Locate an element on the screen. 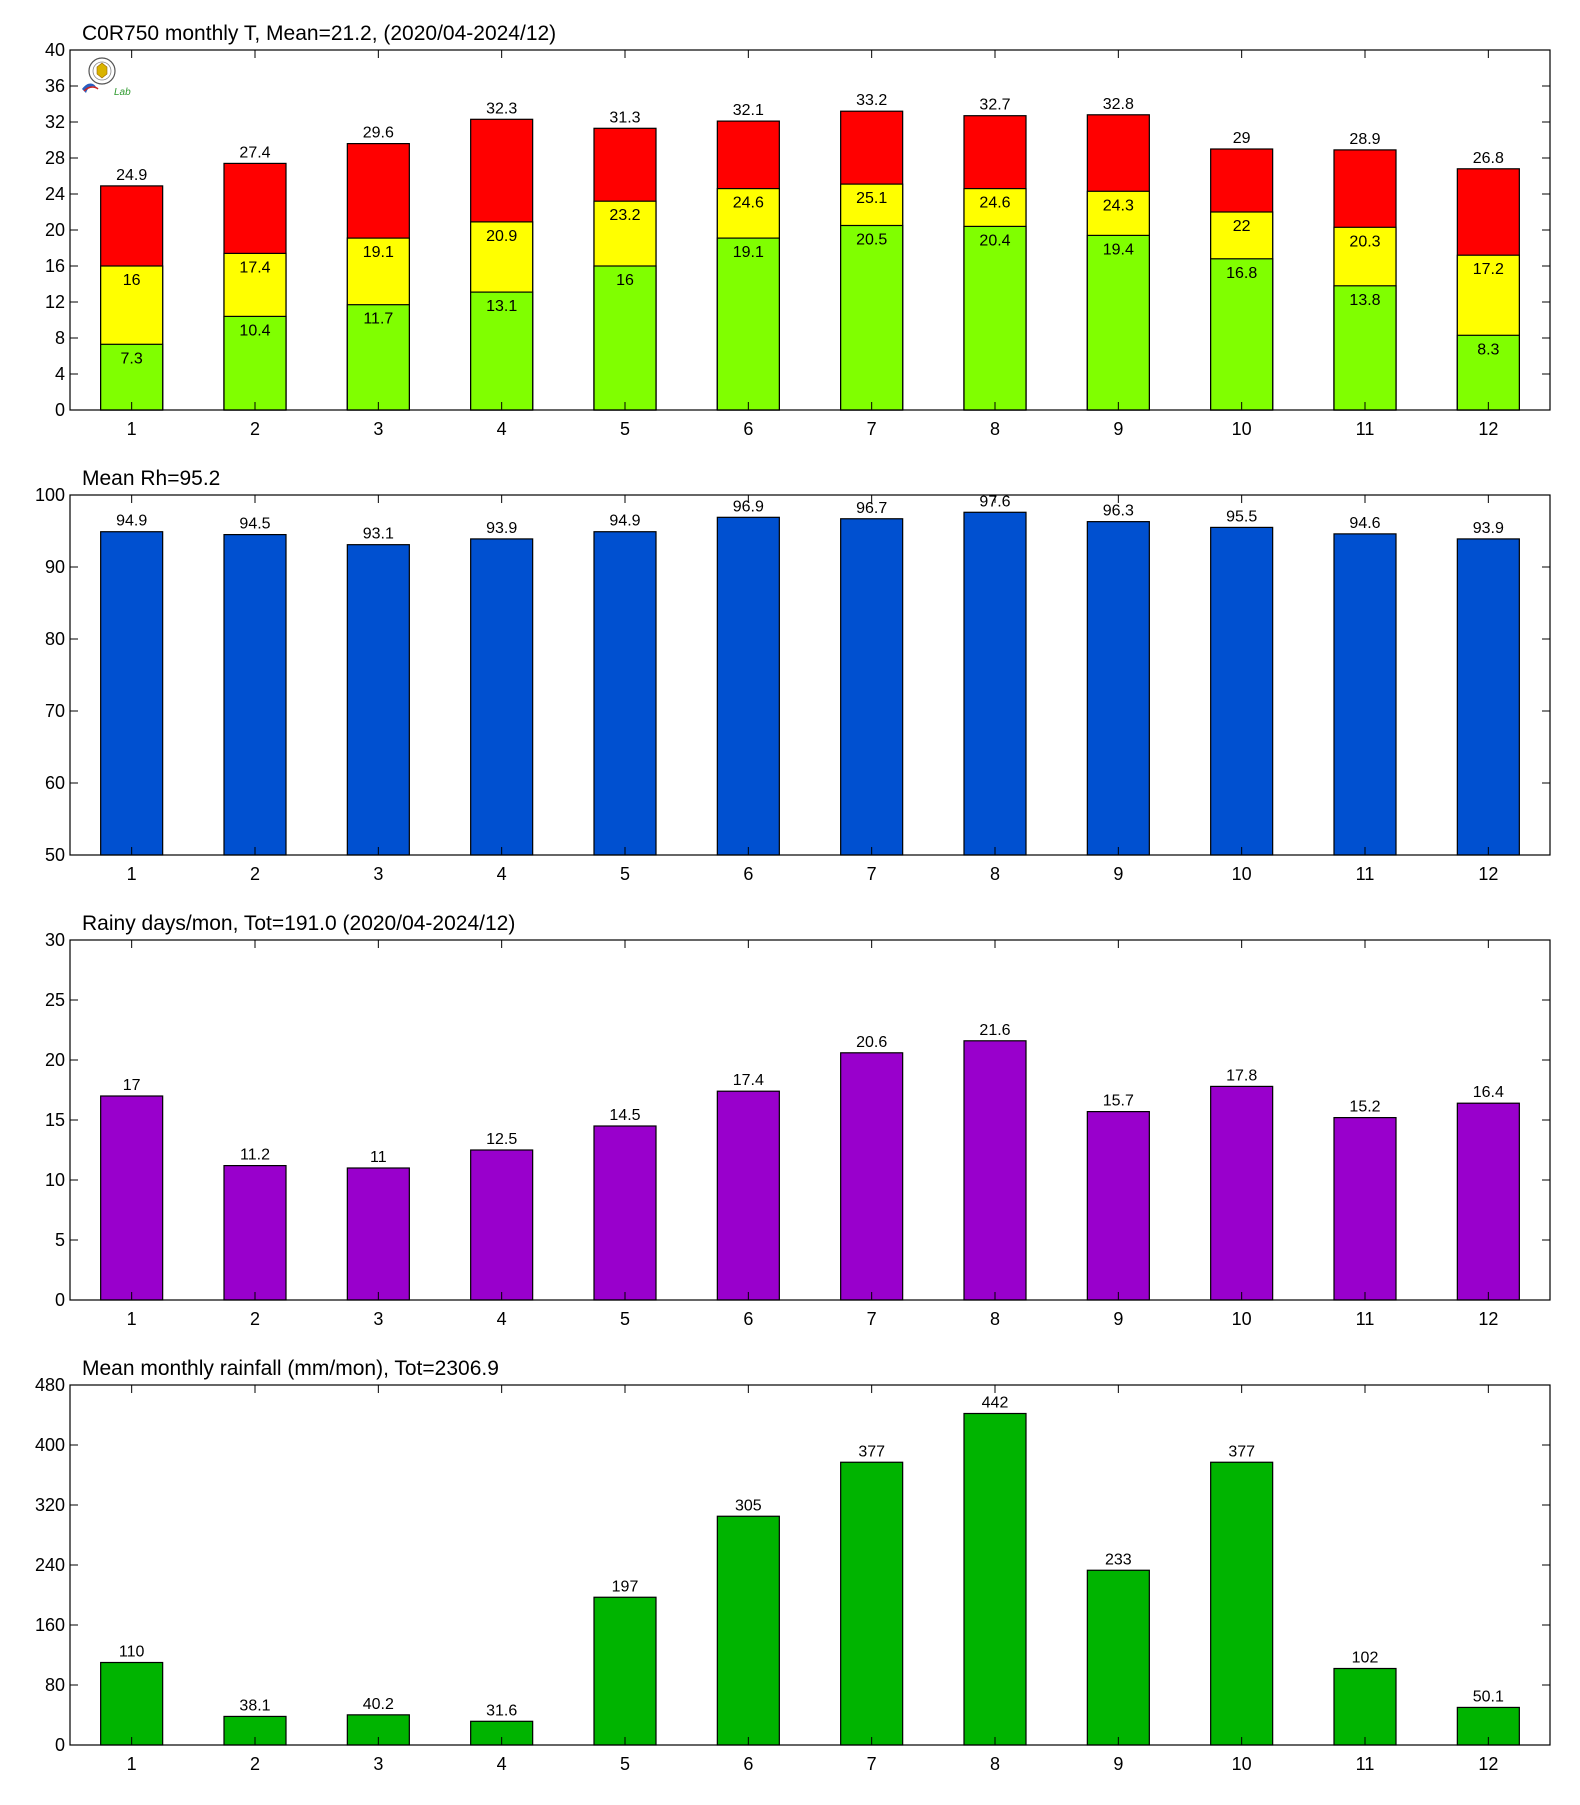 The height and width of the screenshot is (1805, 1580). y-tick-label: 16 is located at coordinates (55, 266).